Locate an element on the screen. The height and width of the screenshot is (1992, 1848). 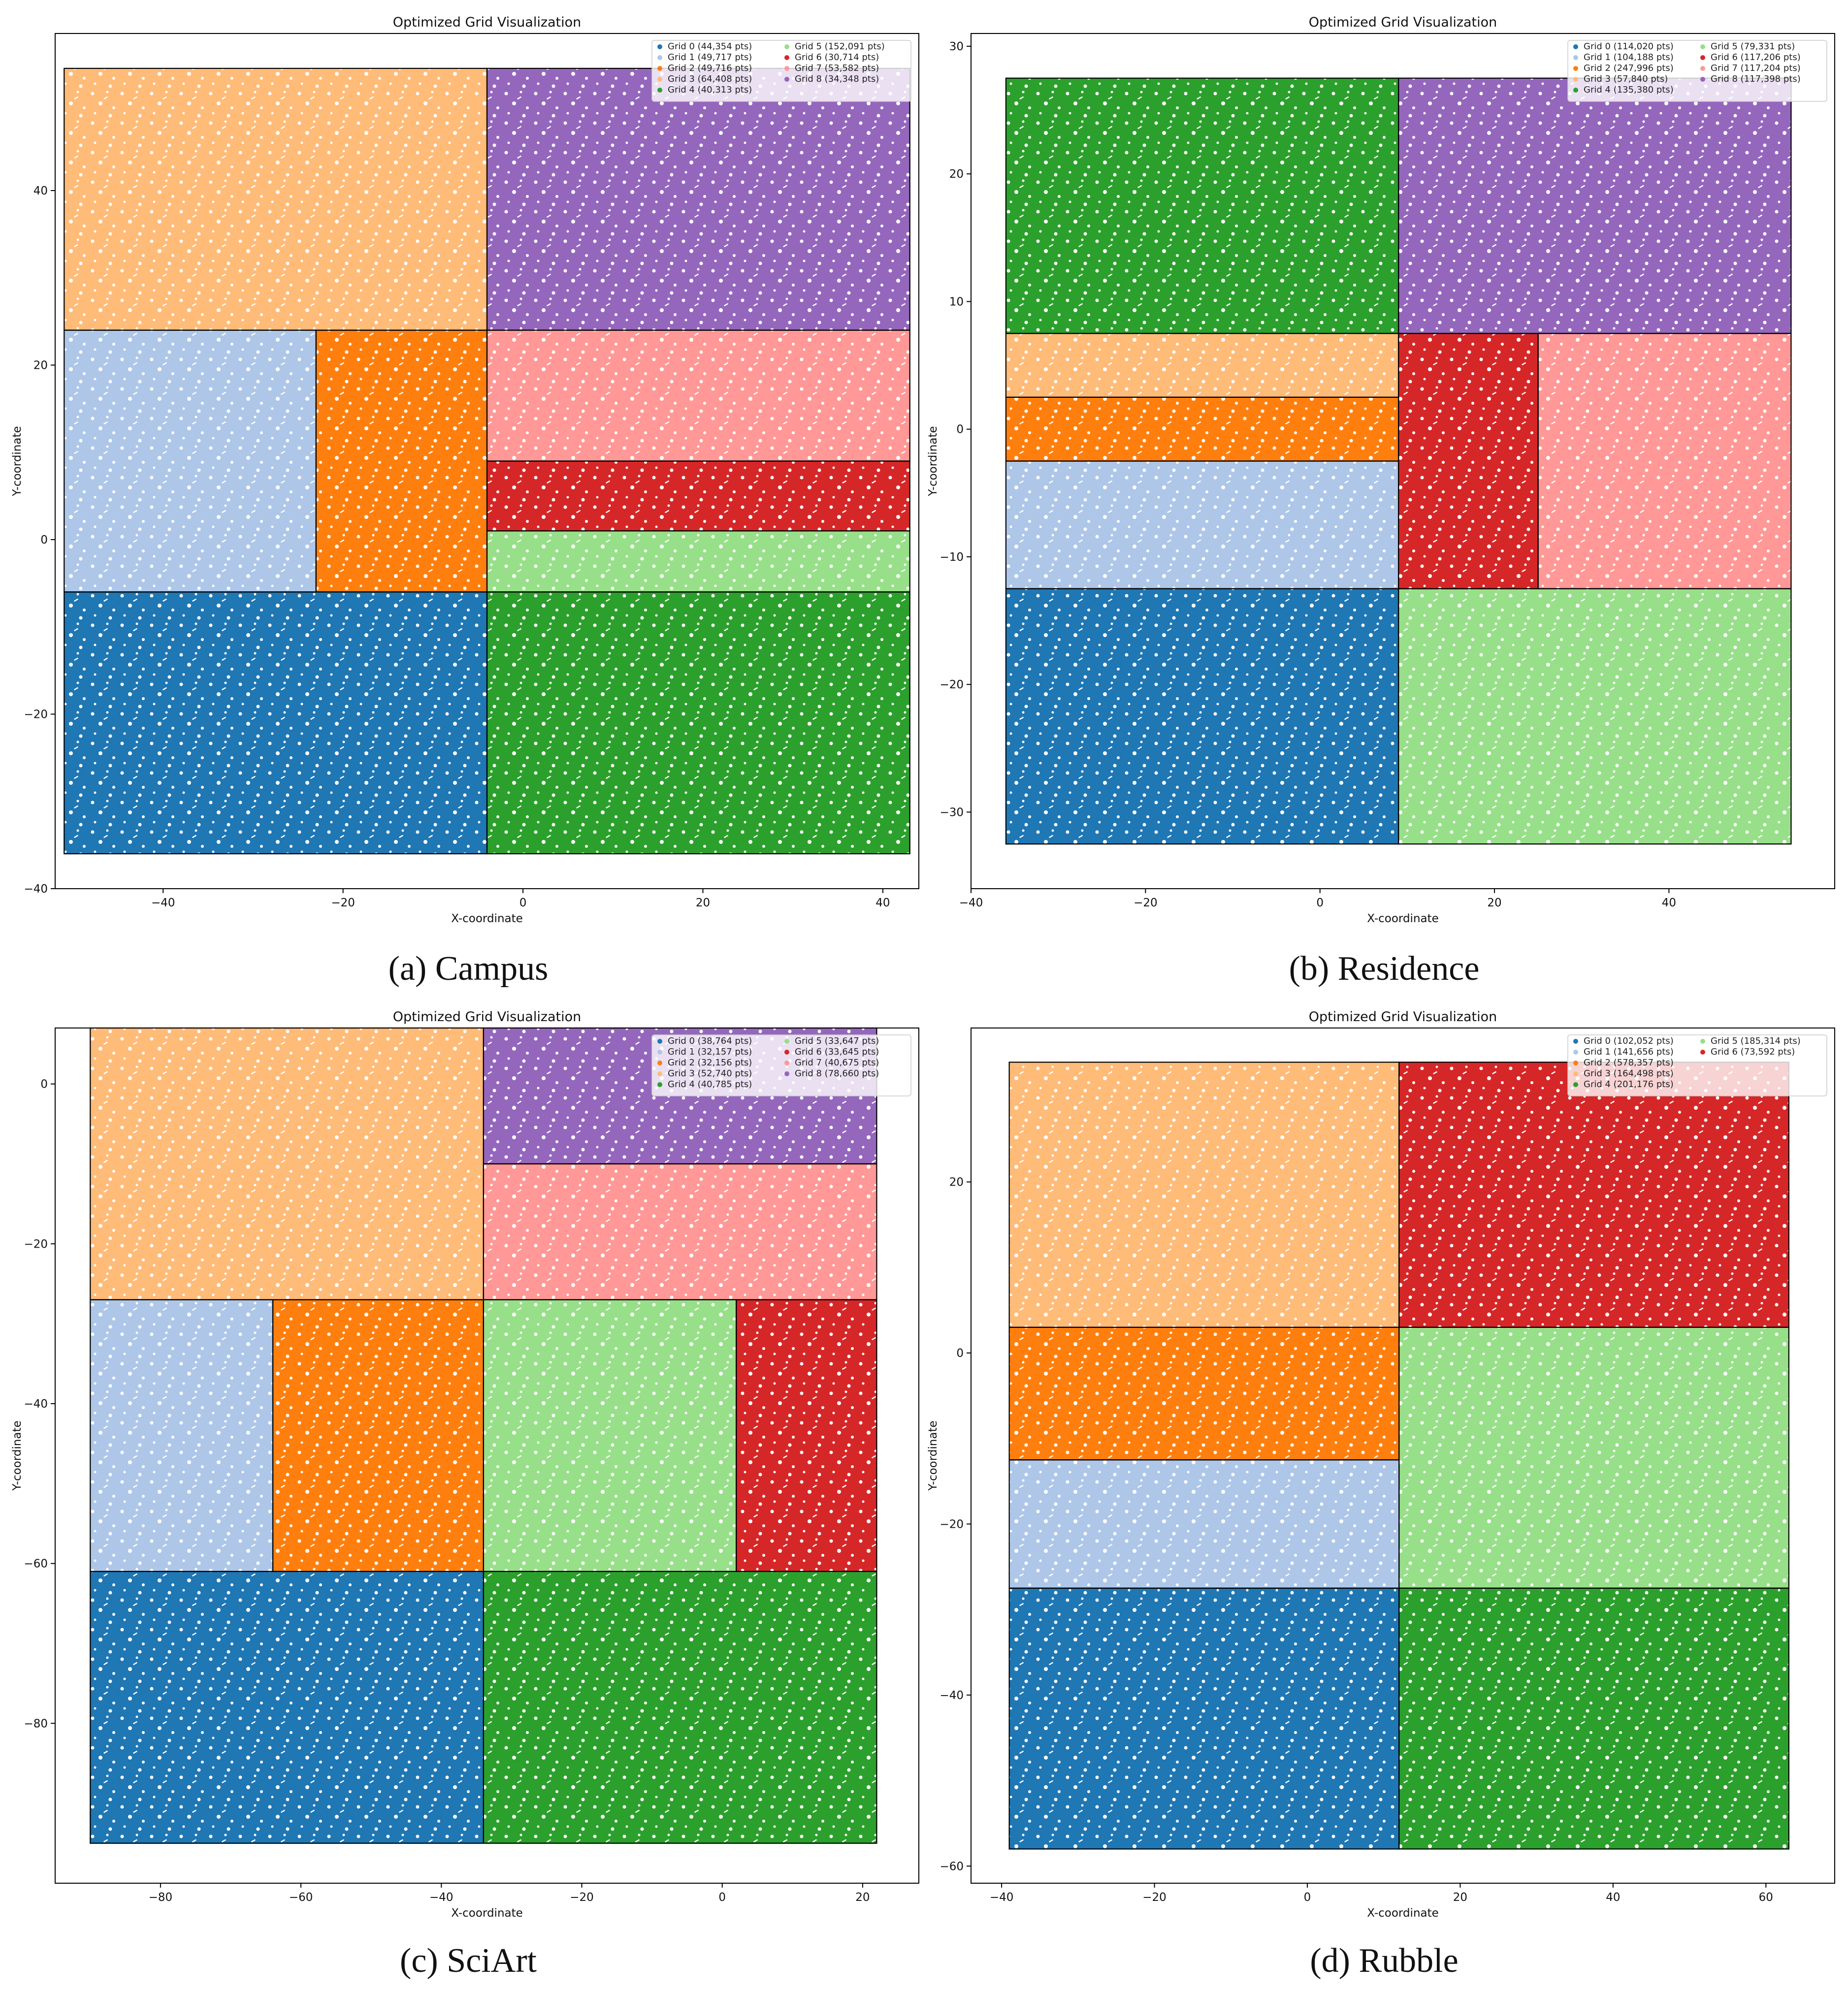
legend-entry: Grid 6 (30,714 pts) is located at coordinates (837, 57).